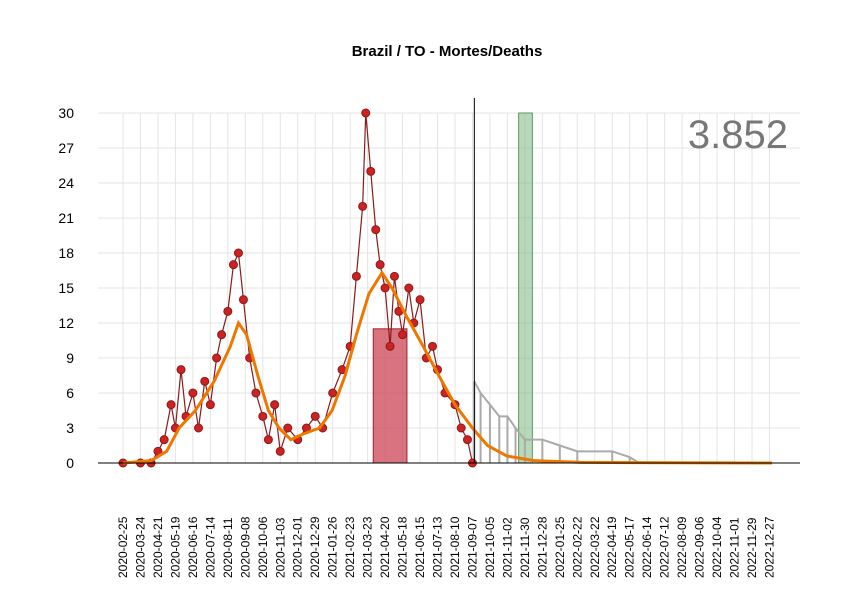  Describe the element at coordinates (560, 547) in the screenshot. I see `x-tick-label: 2022-01-25` at that location.